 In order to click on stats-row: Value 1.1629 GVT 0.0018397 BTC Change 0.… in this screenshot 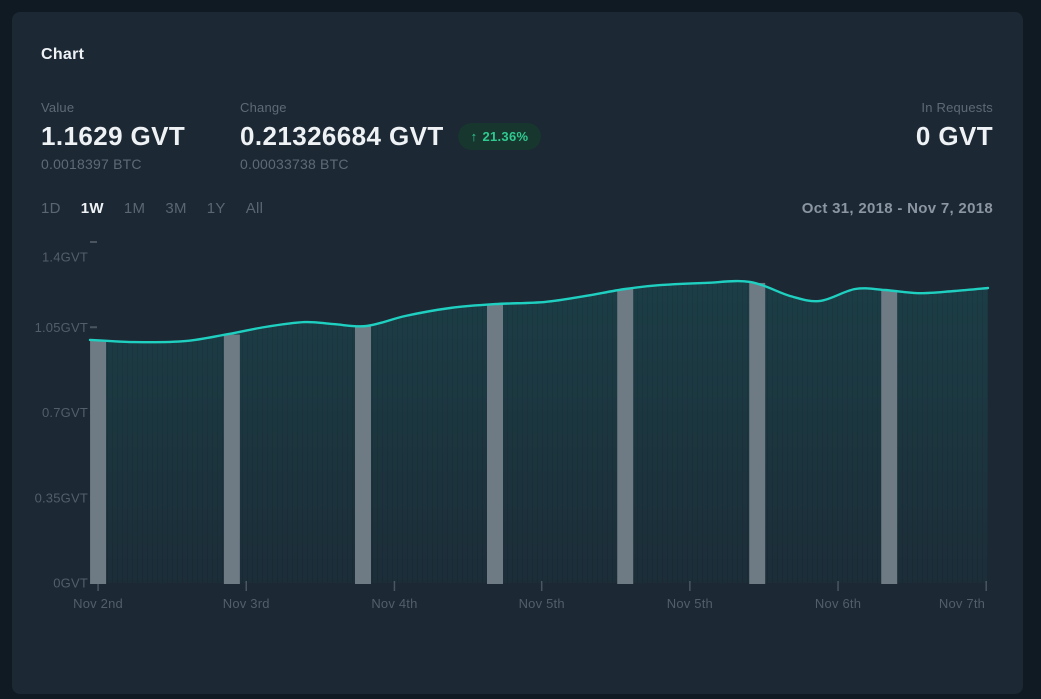, I will do `click(517, 136)`.